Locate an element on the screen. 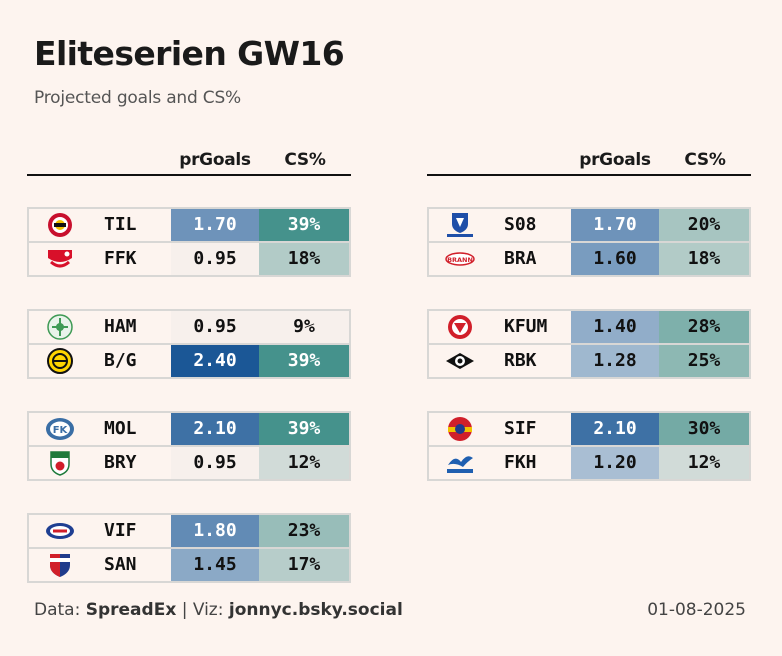 The height and width of the screenshot is (656, 782). table-row: BRANN BRA 1.60 18% is located at coordinates (589, 258).